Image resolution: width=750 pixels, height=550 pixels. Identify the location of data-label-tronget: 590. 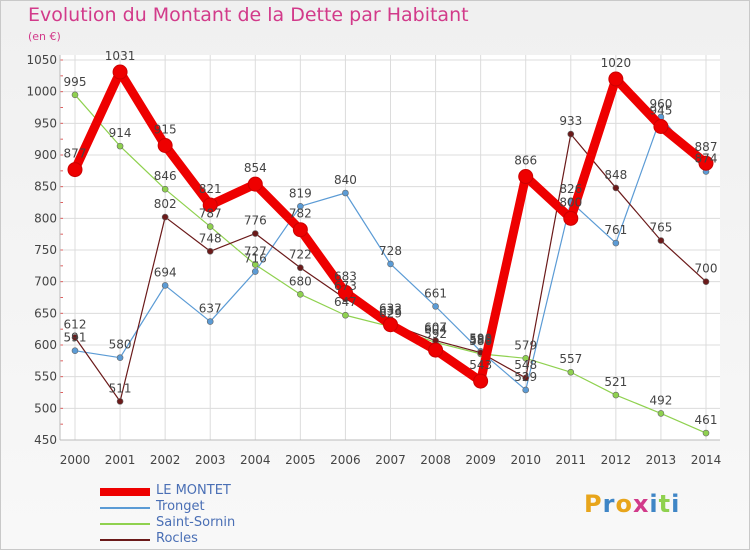
(480, 338).